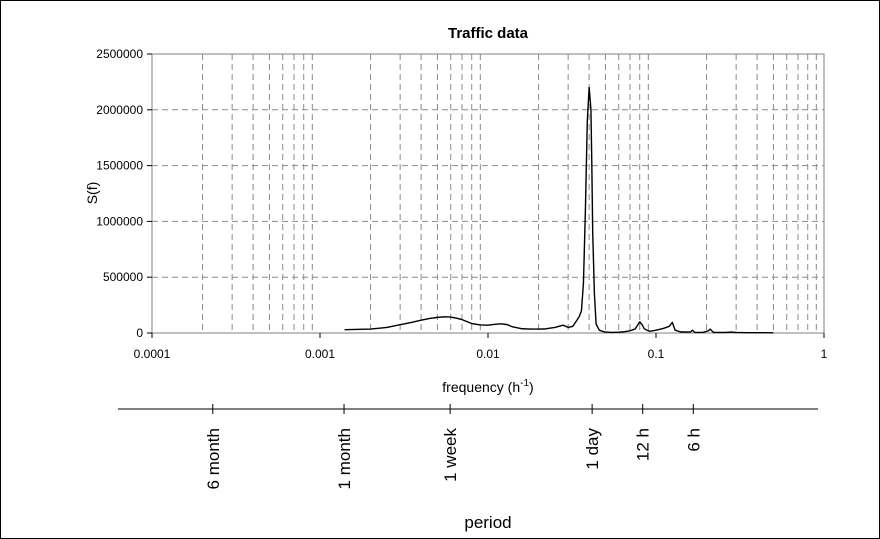  I want to click on period-axis-label: period, so click(487, 522).